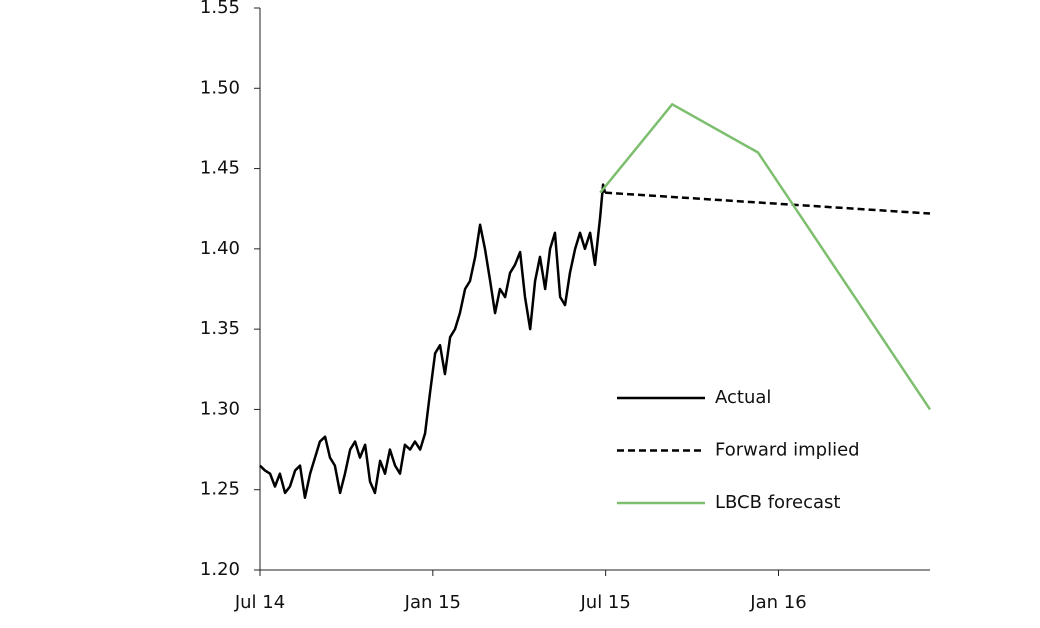 The height and width of the screenshot is (628, 1040). Describe the element at coordinates (220, 87) in the screenshot. I see `y-tick-label: 1.50` at that location.